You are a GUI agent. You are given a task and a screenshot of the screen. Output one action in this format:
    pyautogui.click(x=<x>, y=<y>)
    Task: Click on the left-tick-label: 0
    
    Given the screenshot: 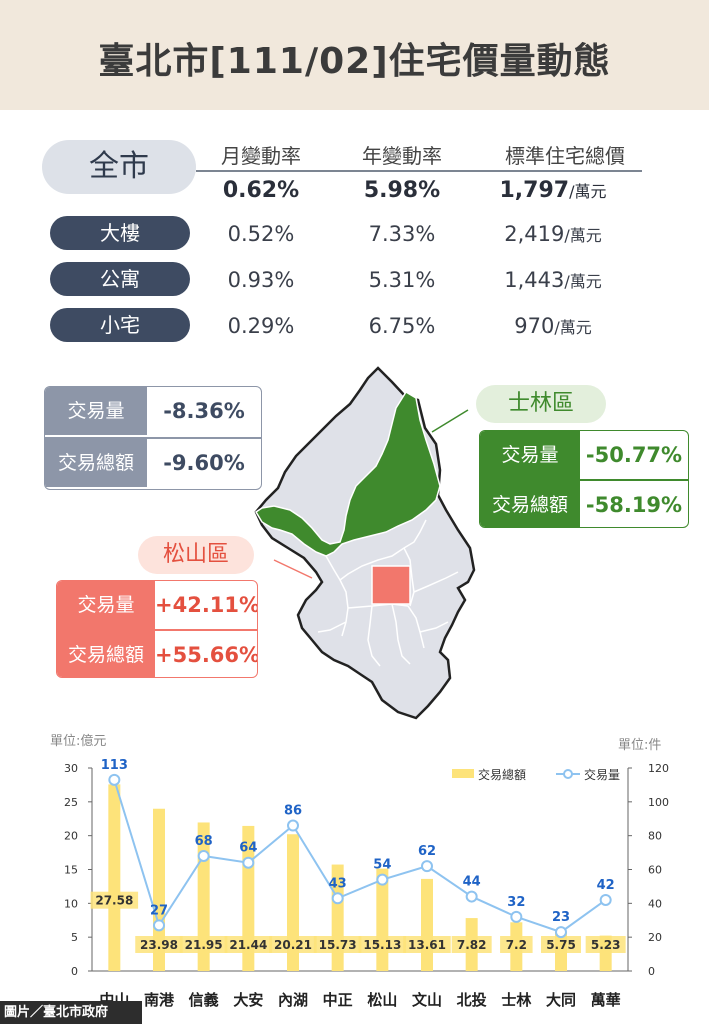 What is the action you would take?
    pyautogui.click(x=74, y=971)
    